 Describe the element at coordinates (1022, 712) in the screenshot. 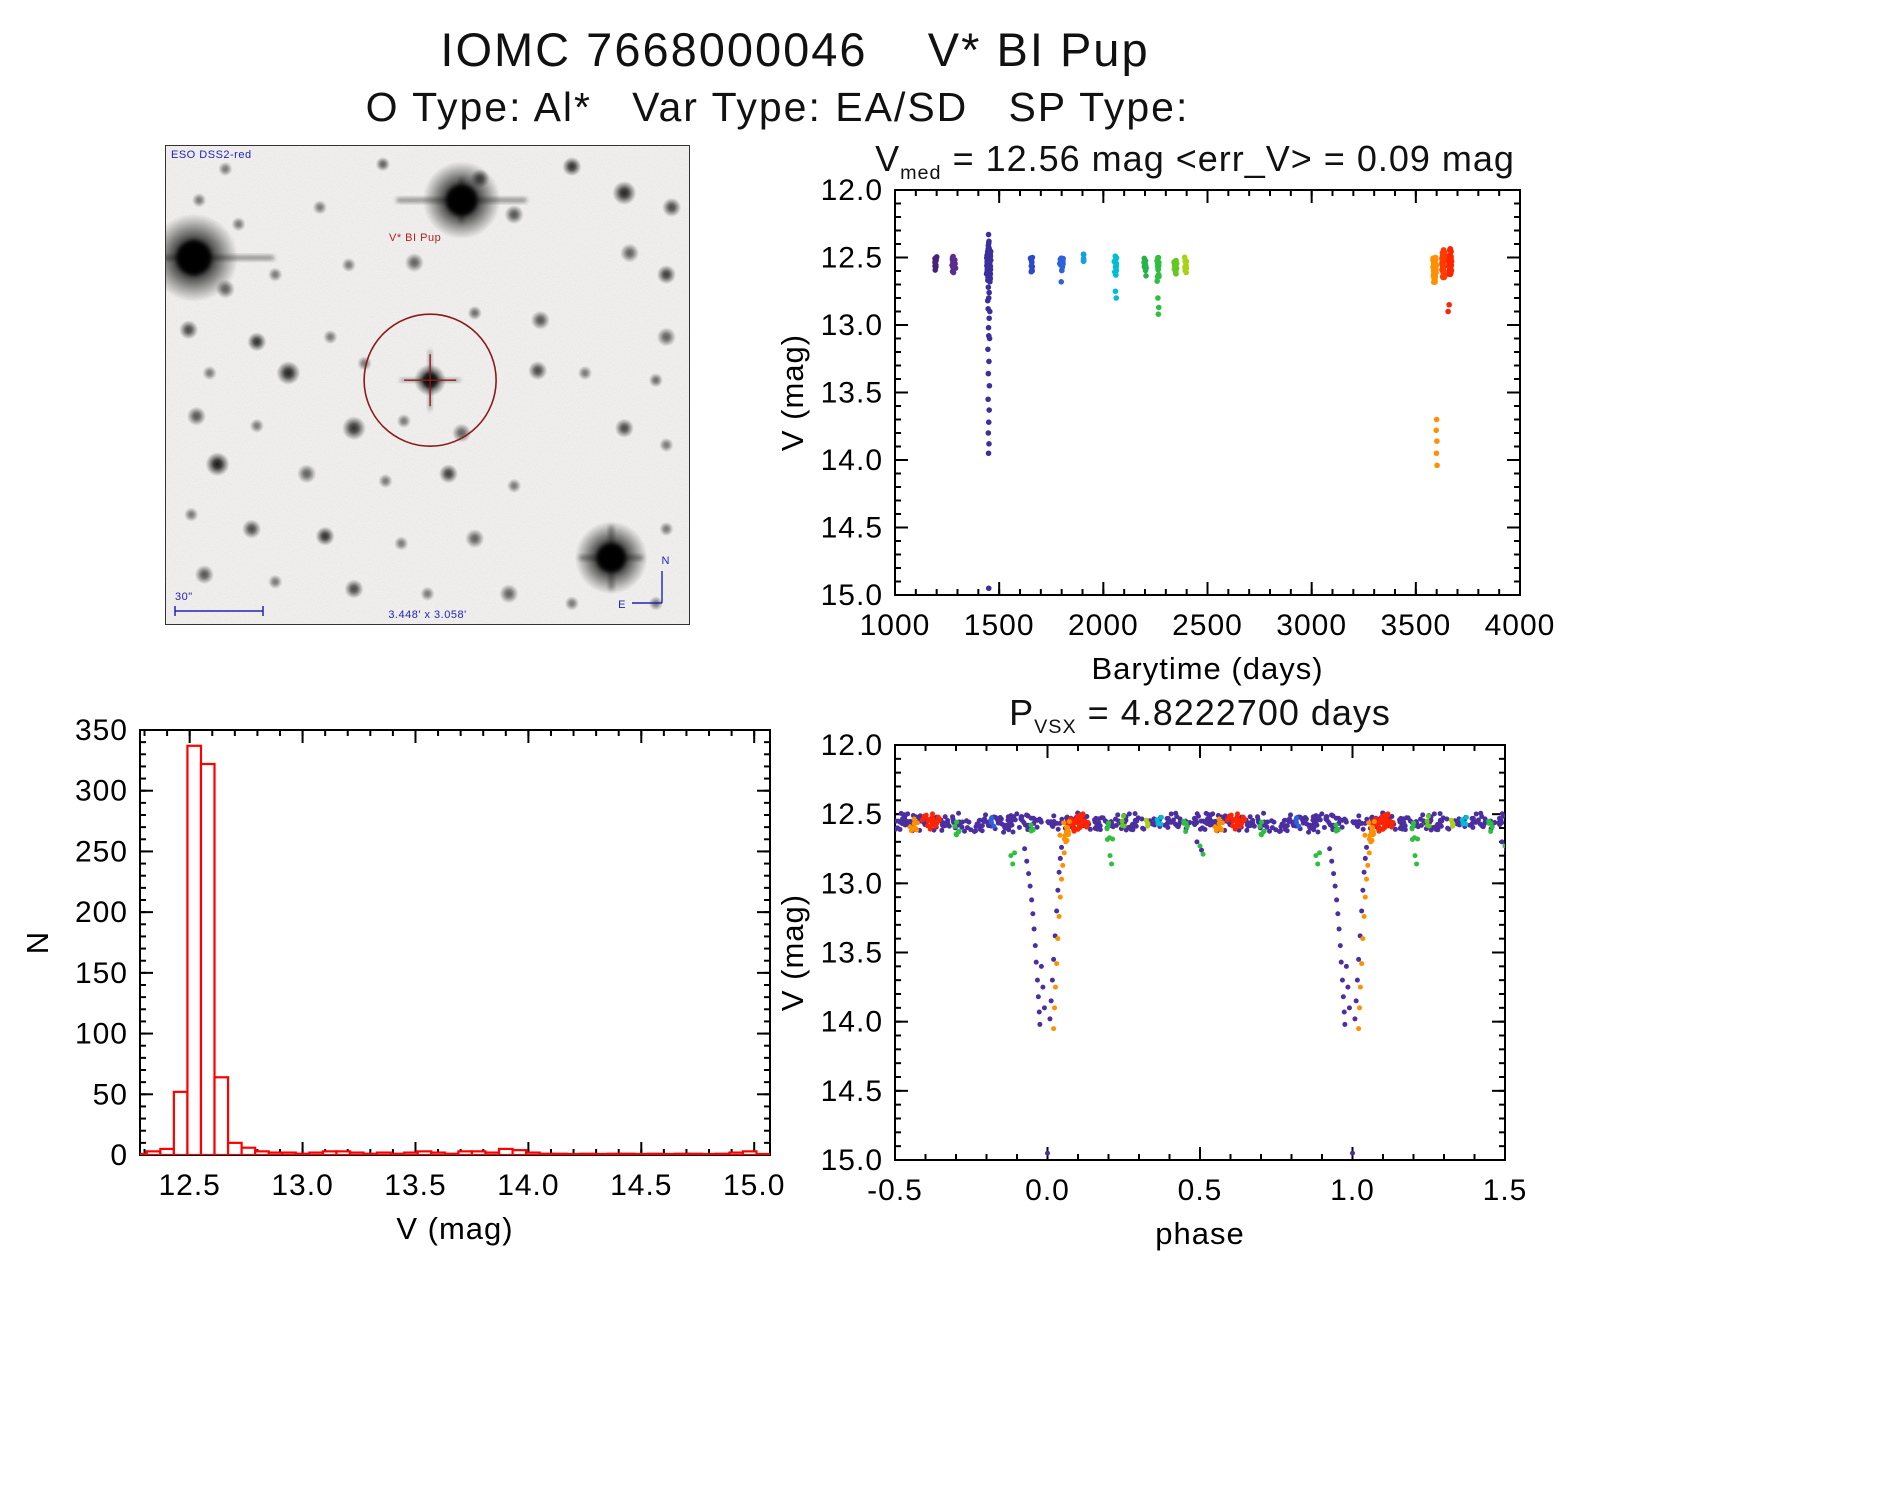

I see `phase-title-pre: P` at that location.